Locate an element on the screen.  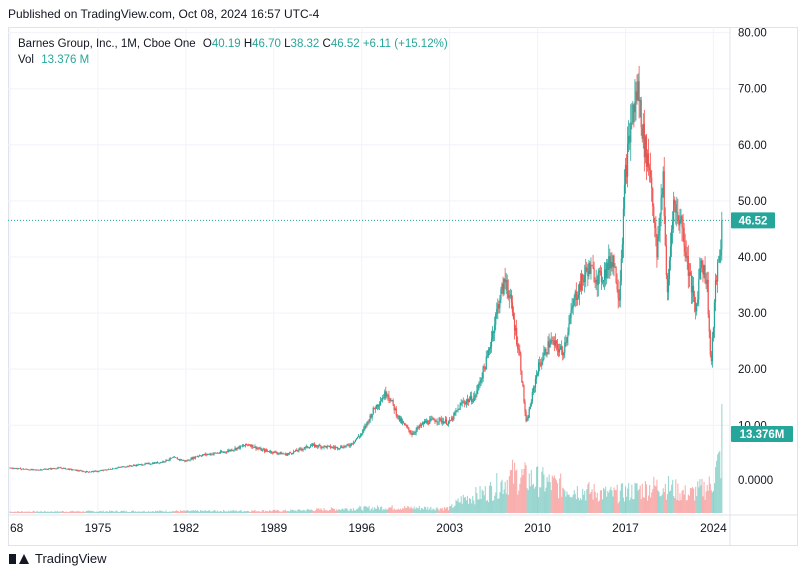
legend-close-label: C is located at coordinates (326, 44).